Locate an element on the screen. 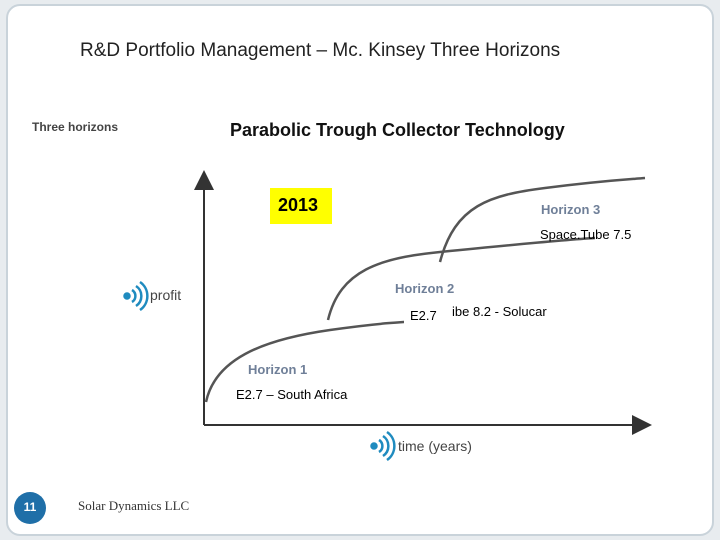 The image size is (720, 540). horizon-label: Horizon 3 is located at coordinates (571, 209).